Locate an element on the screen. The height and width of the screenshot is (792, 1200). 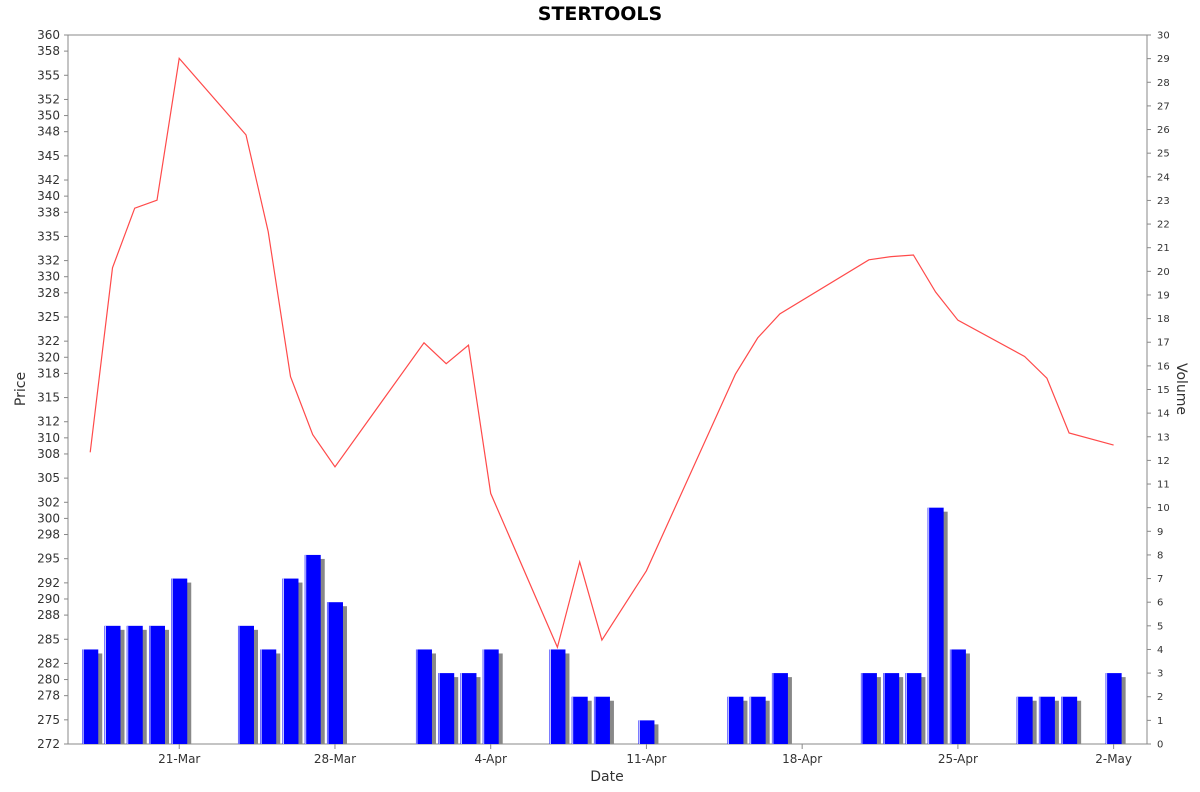
y-tick-label: 288 is located at coordinates (48, 615).